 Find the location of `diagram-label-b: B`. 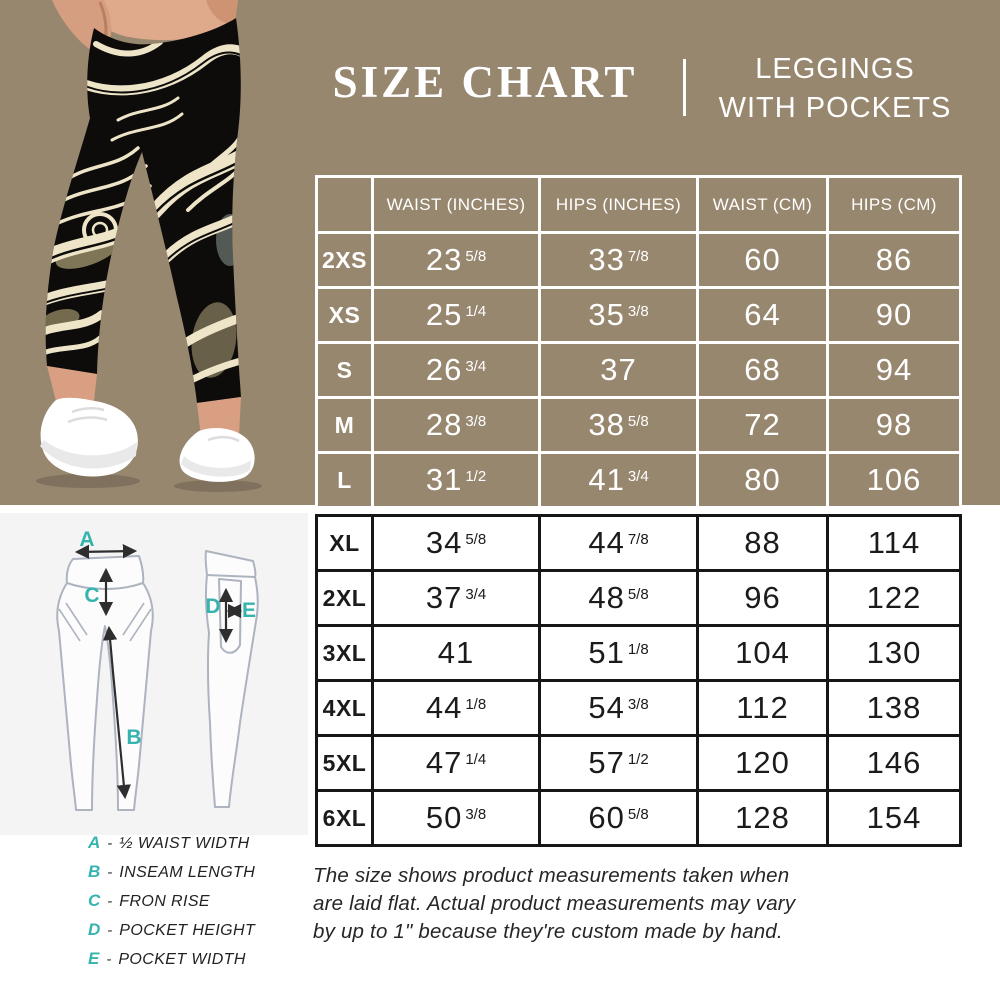

diagram-label-b: B is located at coordinates (133, 737).